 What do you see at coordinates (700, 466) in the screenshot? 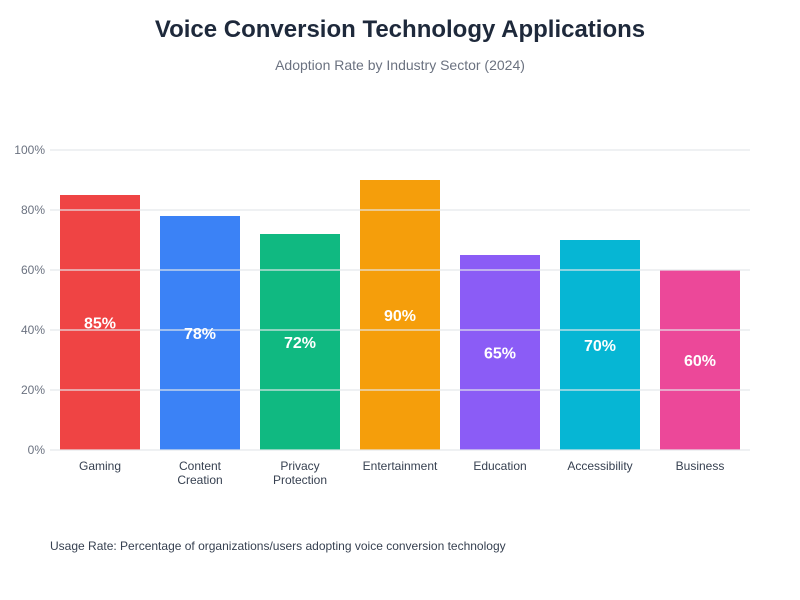
I see `x-tick-label: Business` at bounding box center [700, 466].